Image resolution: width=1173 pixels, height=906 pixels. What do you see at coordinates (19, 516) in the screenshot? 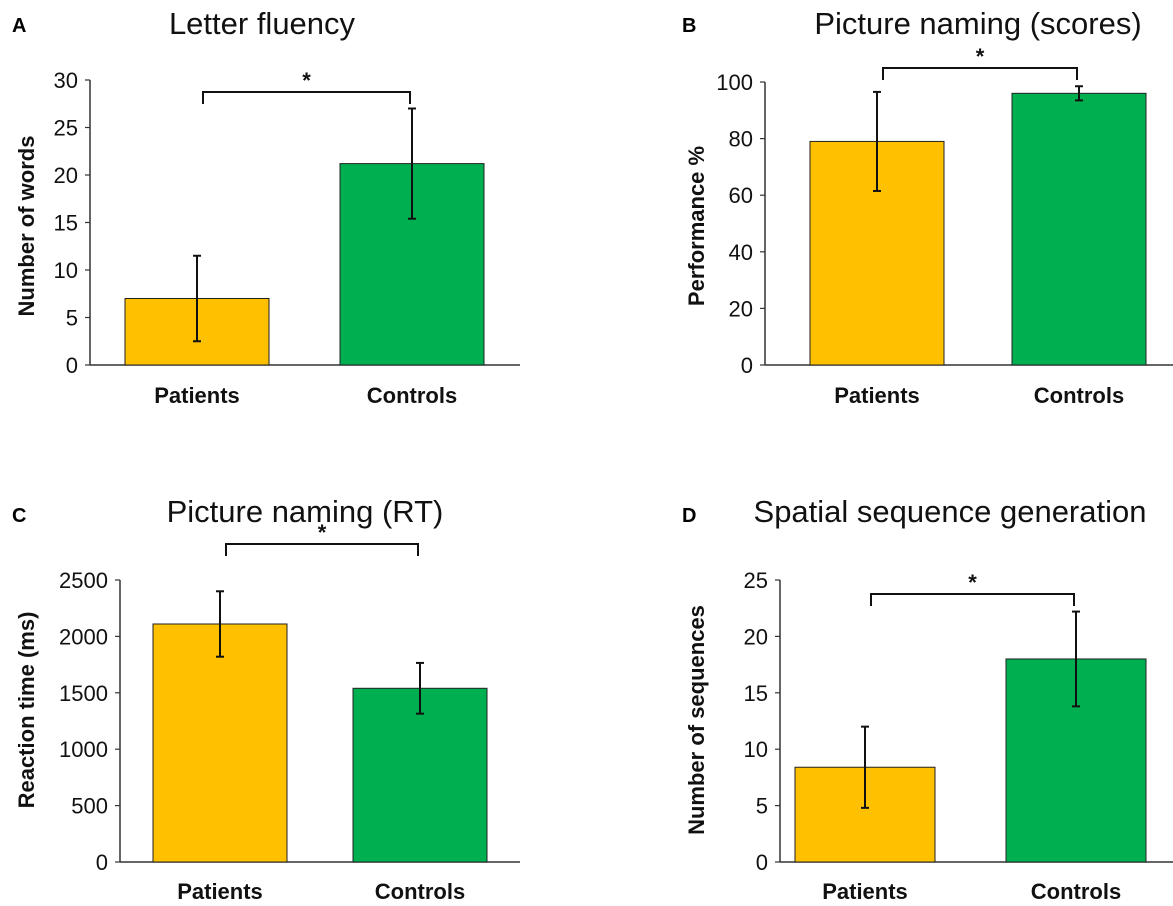
I see `panel-letter: C` at bounding box center [19, 516].